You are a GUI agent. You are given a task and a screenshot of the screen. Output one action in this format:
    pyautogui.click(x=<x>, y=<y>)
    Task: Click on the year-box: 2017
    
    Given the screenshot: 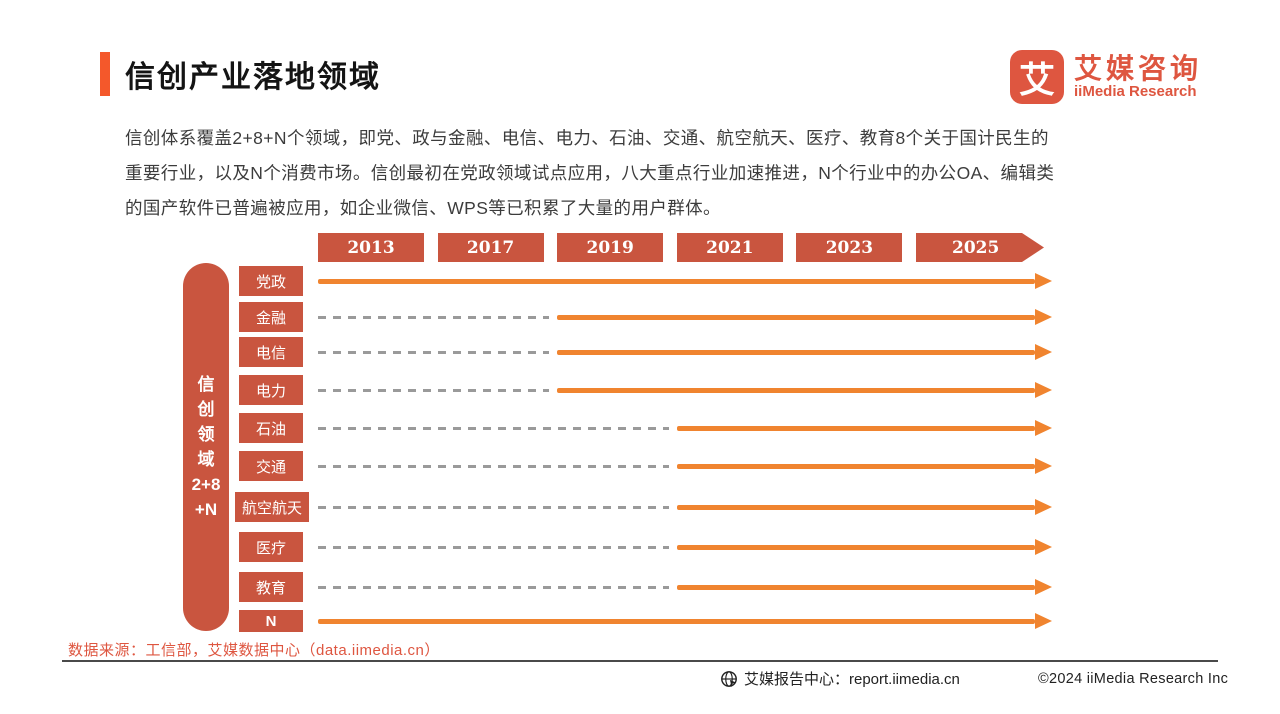 What is the action you would take?
    pyautogui.click(x=490, y=247)
    